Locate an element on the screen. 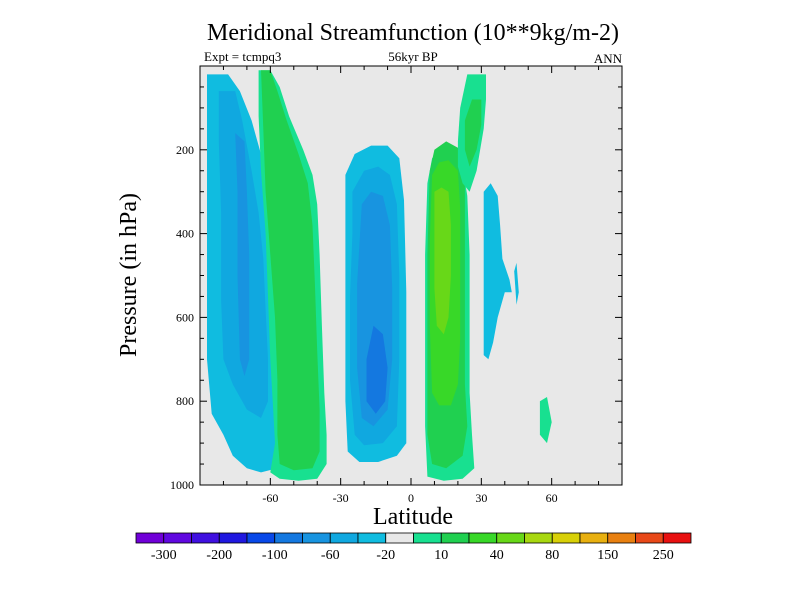 The height and width of the screenshot is (600, 800). x-tick-label: 0 is located at coordinates (411, 498).